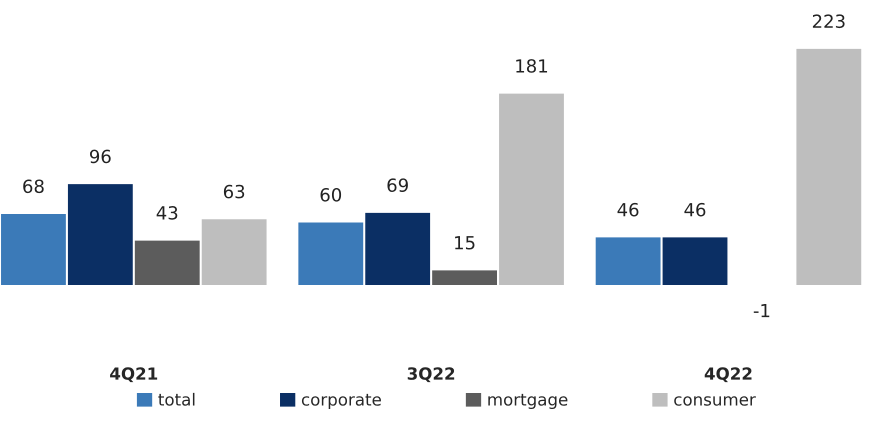 The width and height of the screenshot is (892, 424). I want to click on data-label: 96, so click(100, 157).